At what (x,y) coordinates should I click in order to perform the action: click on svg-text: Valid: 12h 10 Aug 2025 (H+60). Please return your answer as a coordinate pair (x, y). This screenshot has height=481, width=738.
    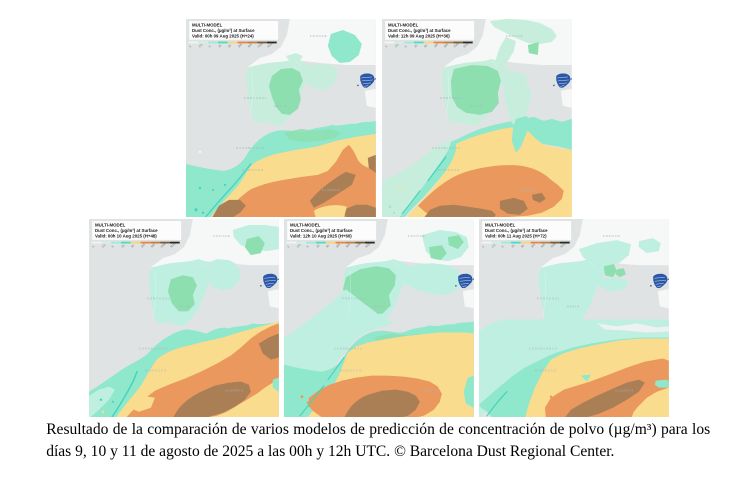
    Looking at the image, I should click on (321, 235).